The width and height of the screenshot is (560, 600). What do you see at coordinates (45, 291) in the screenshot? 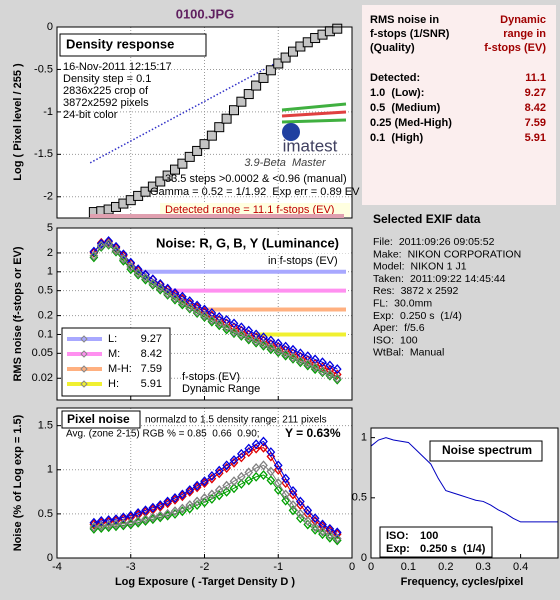
I see `y-tick-label: 0.5` at bounding box center [45, 291].